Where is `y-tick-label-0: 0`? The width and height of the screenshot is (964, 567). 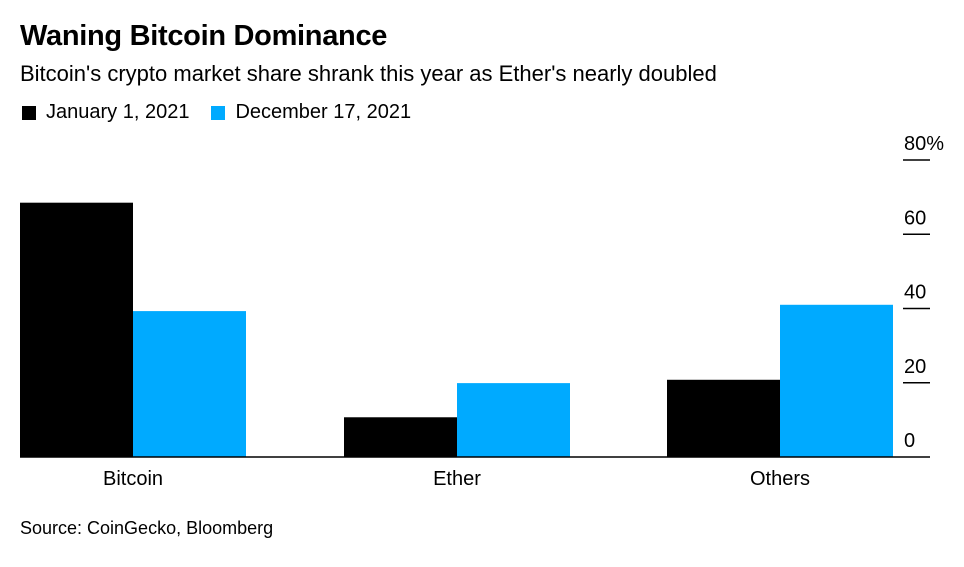
y-tick-label-0: 0 is located at coordinates (909, 441).